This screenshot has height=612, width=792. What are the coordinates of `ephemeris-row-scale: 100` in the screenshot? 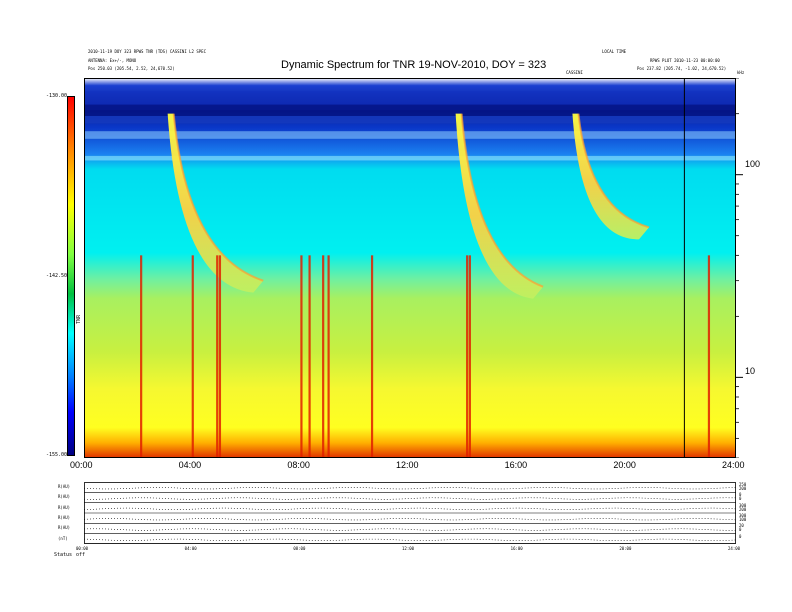 It's located at (743, 519).